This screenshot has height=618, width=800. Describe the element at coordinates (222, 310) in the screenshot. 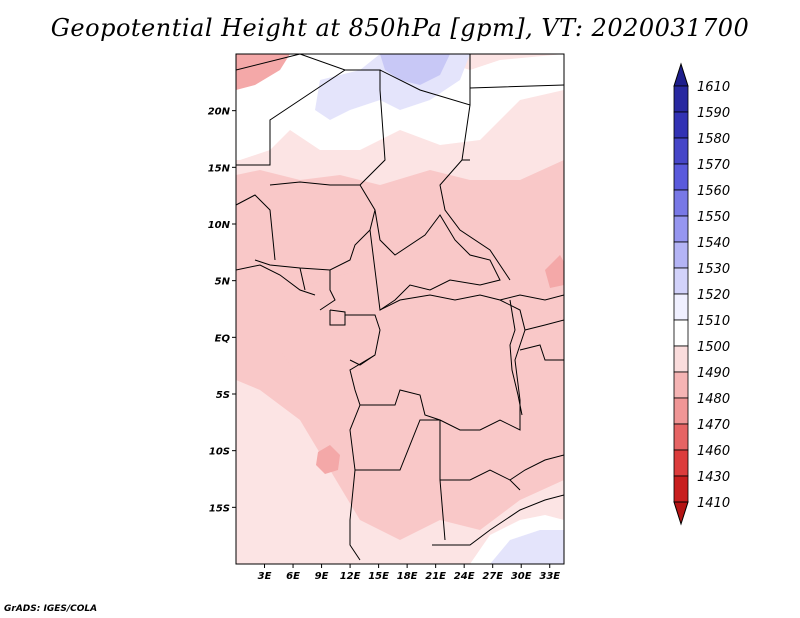

I see `y-axis-ticks: 20N 15N 10N 5N EQ 5S 10S 15S` at that location.